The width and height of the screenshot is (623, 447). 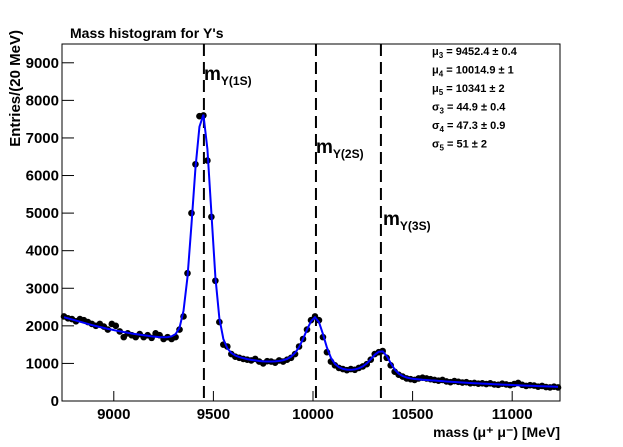 I want to click on peak-label-sub: Υ(3S), so click(x=415, y=226).